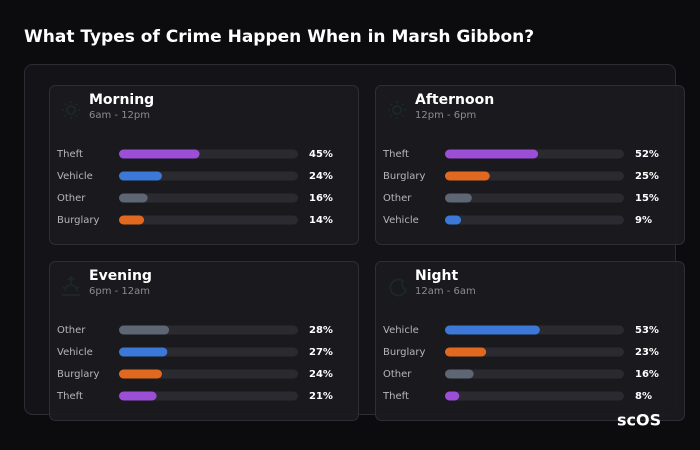 The height and width of the screenshot is (450, 700). Describe the element at coordinates (647, 154) in the screenshot. I see `value-label: 52%` at that location.